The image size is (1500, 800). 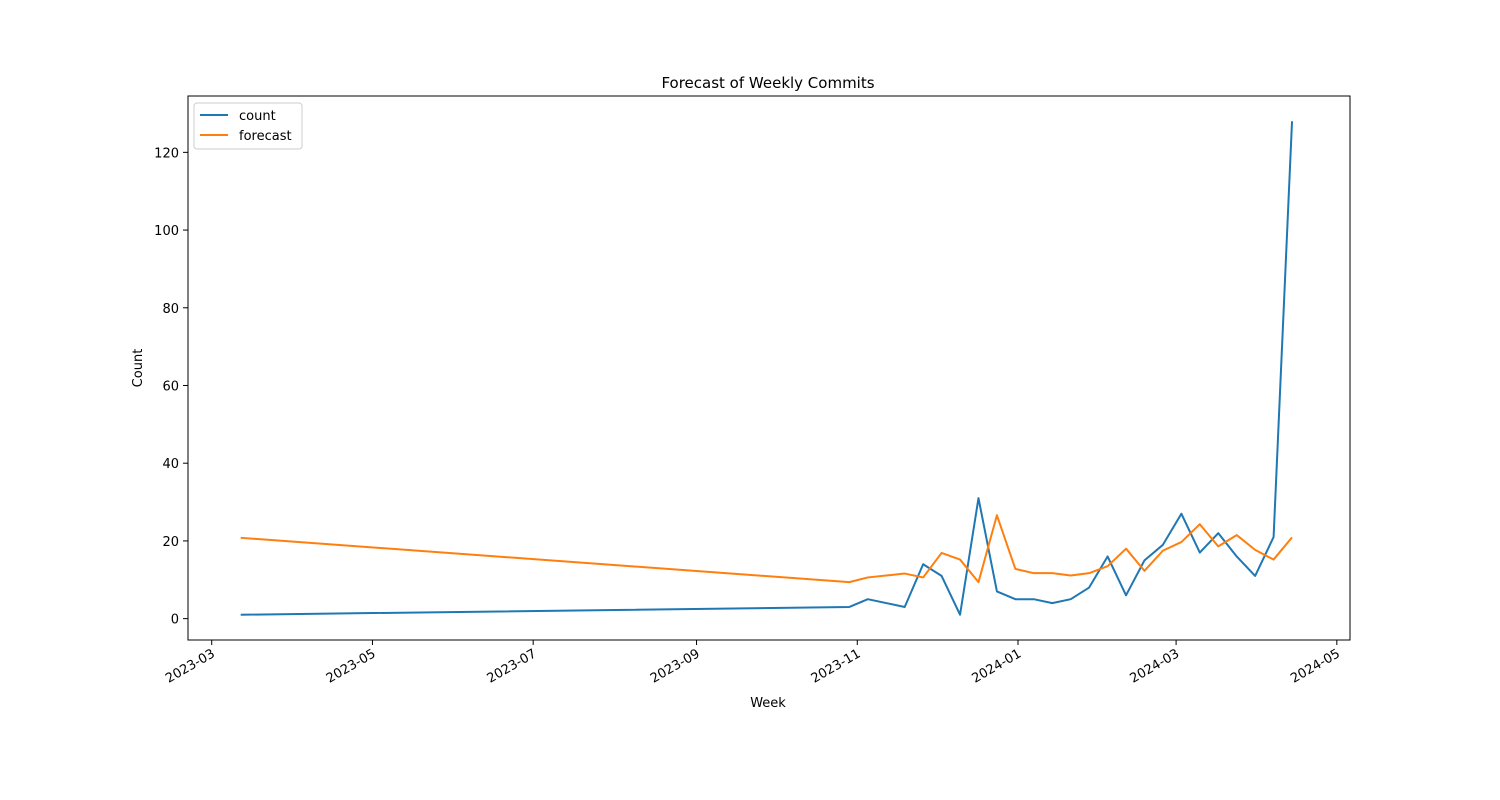 I want to click on y-axis-ticks: 0 20 40 60 80 100 120, so click(x=171, y=387).